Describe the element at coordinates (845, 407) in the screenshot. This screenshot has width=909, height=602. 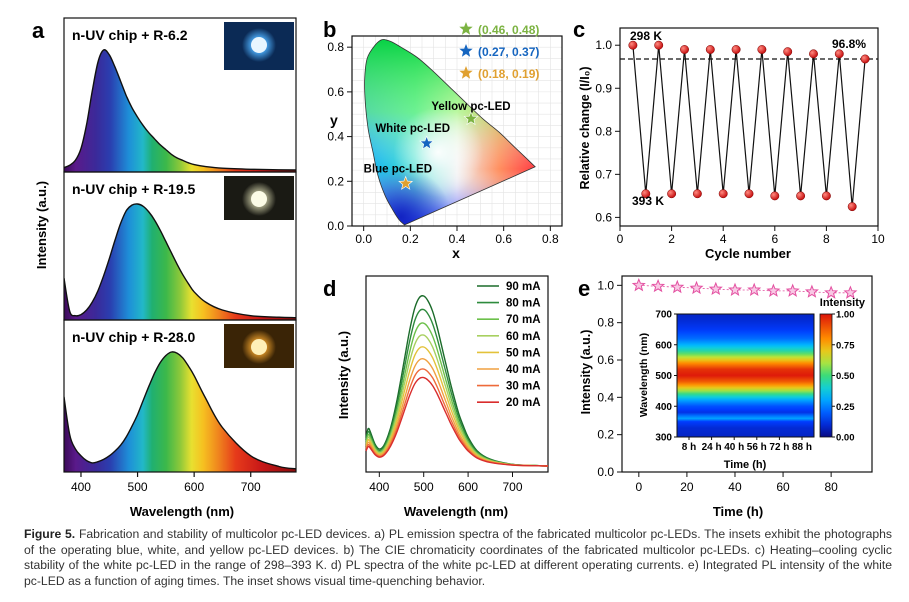
I see `e-colorbar-tick-label: 0.25` at that location.